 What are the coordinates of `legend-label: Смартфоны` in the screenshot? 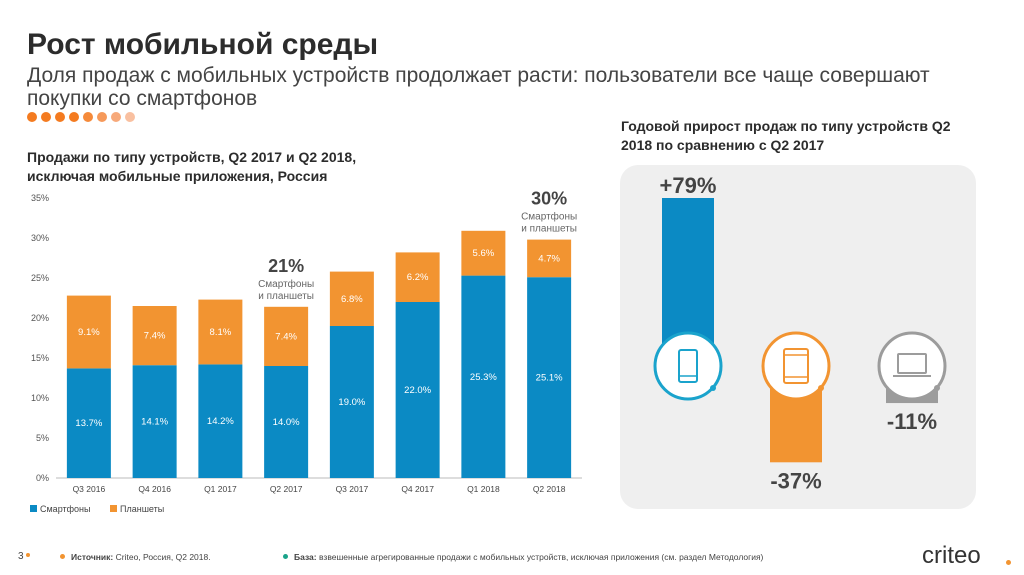 It's located at (65, 509).